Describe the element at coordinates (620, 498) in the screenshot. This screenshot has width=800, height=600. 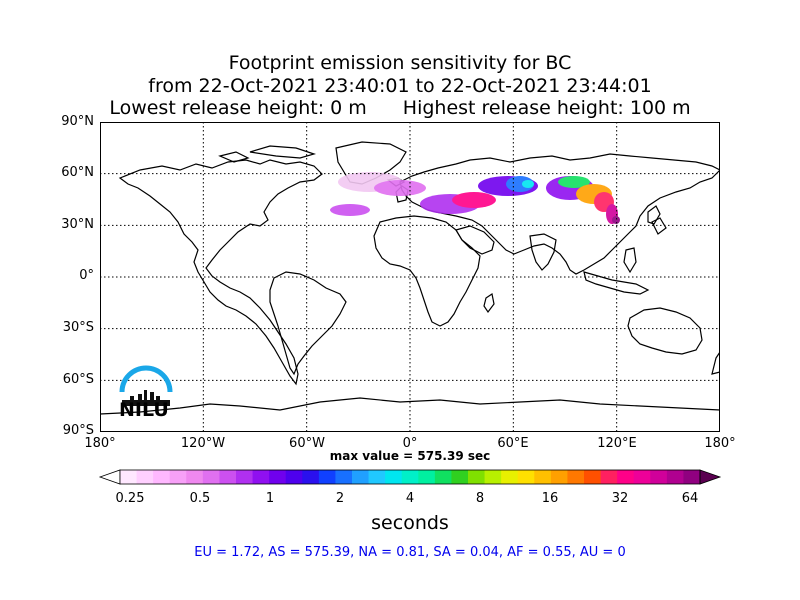
I see `colorbar-tick-label: 32` at that location.